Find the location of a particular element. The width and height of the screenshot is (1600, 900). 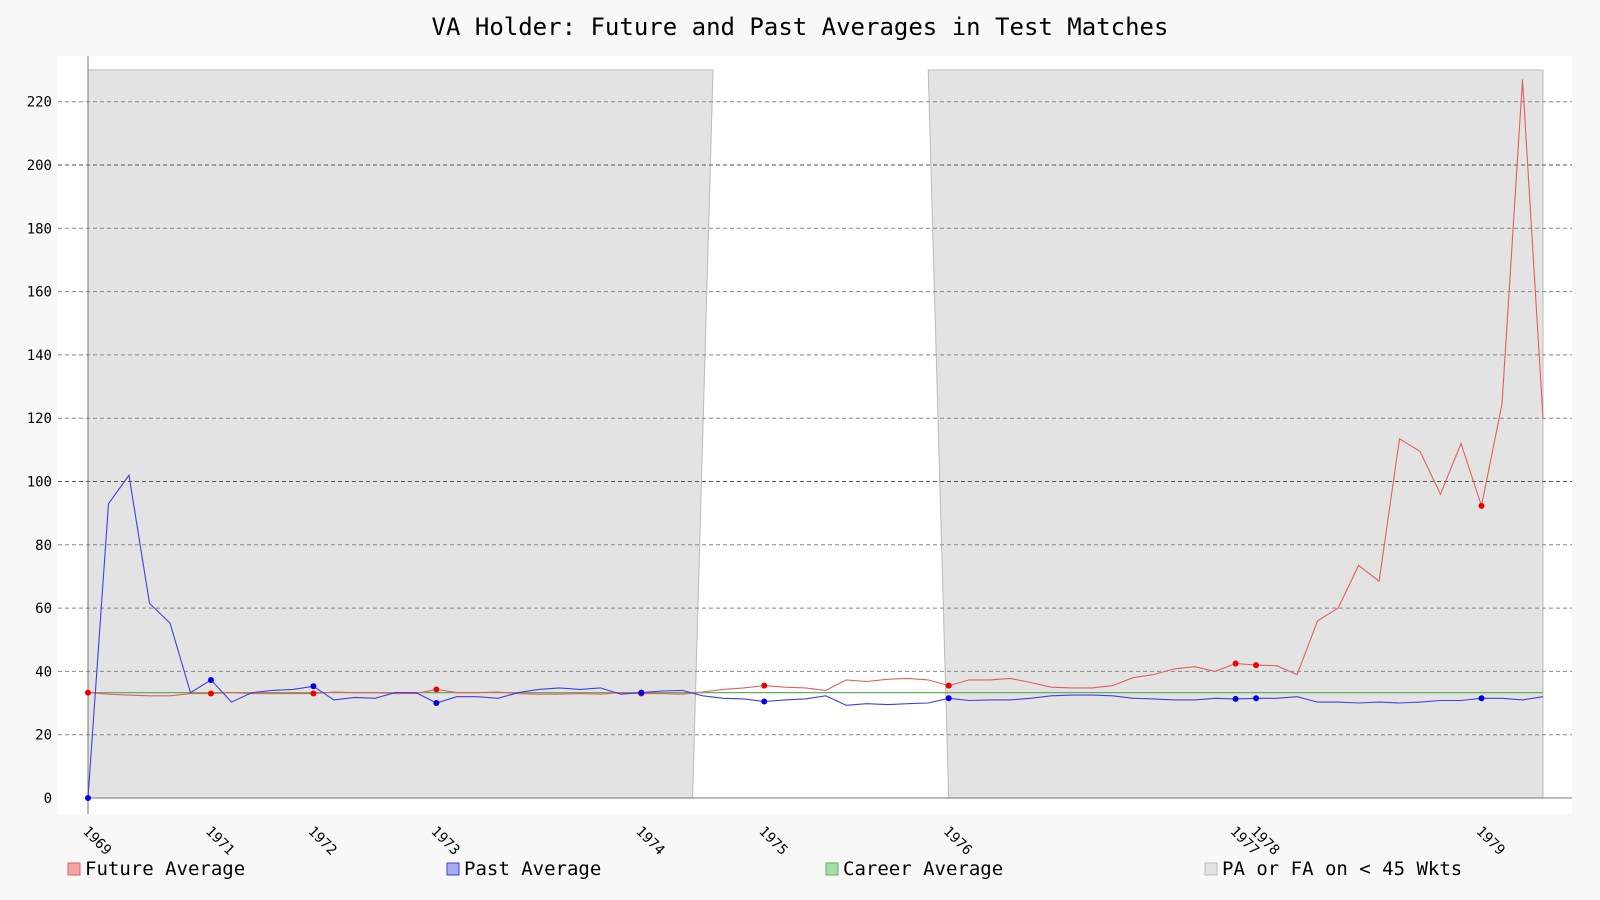

x-tick-label: 1979 is located at coordinates (1490, 841).